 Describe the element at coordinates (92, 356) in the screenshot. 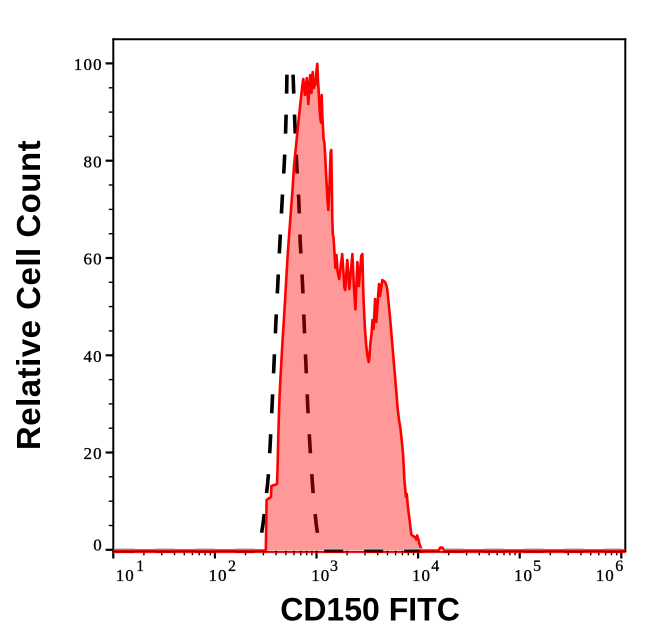

I see `svg-text: 40` at that location.